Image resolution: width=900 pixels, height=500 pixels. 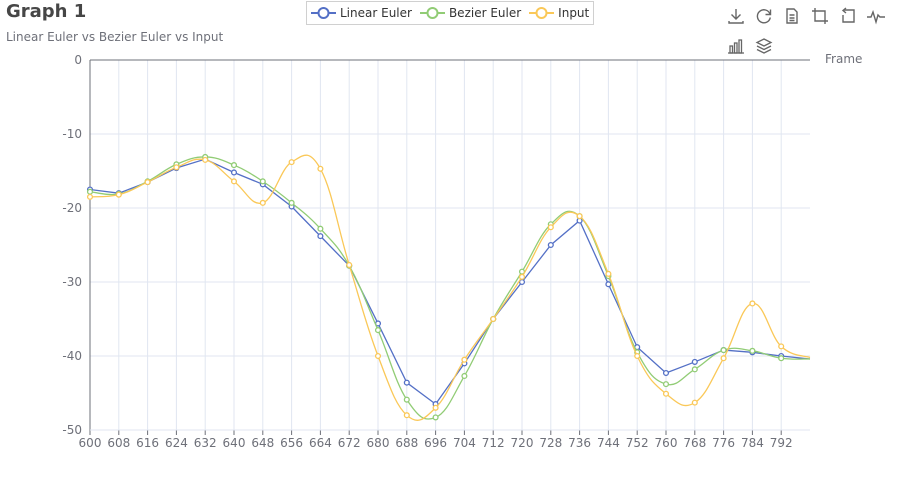 What do you see at coordinates (118, 443) in the screenshot?
I see `x-tick-label: 608` at bounding box center [118, 443].